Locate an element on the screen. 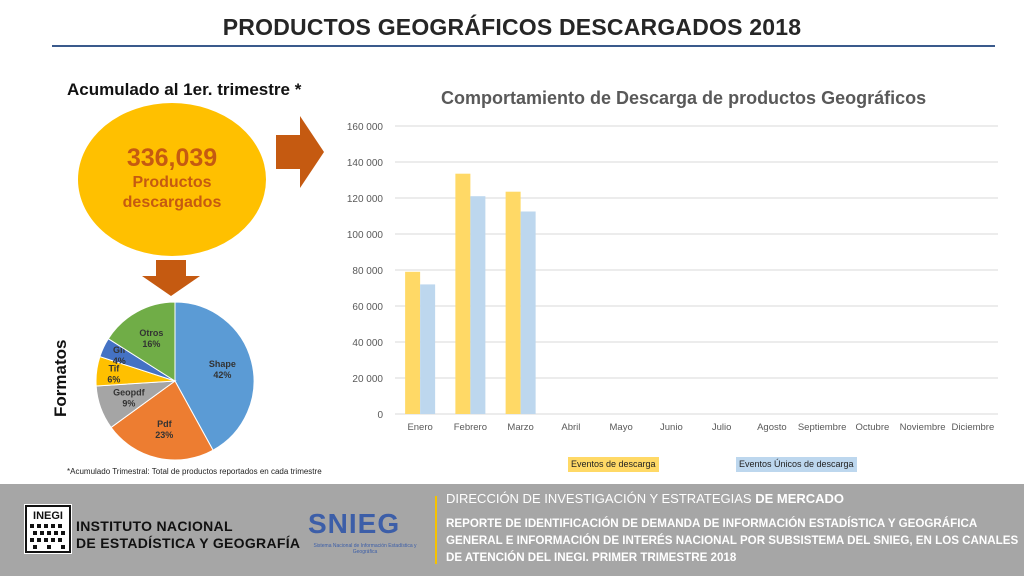 The height and width of the screenshot is (576, 1024). snieg-name: SNIEG is located at coordinates (354, 523).